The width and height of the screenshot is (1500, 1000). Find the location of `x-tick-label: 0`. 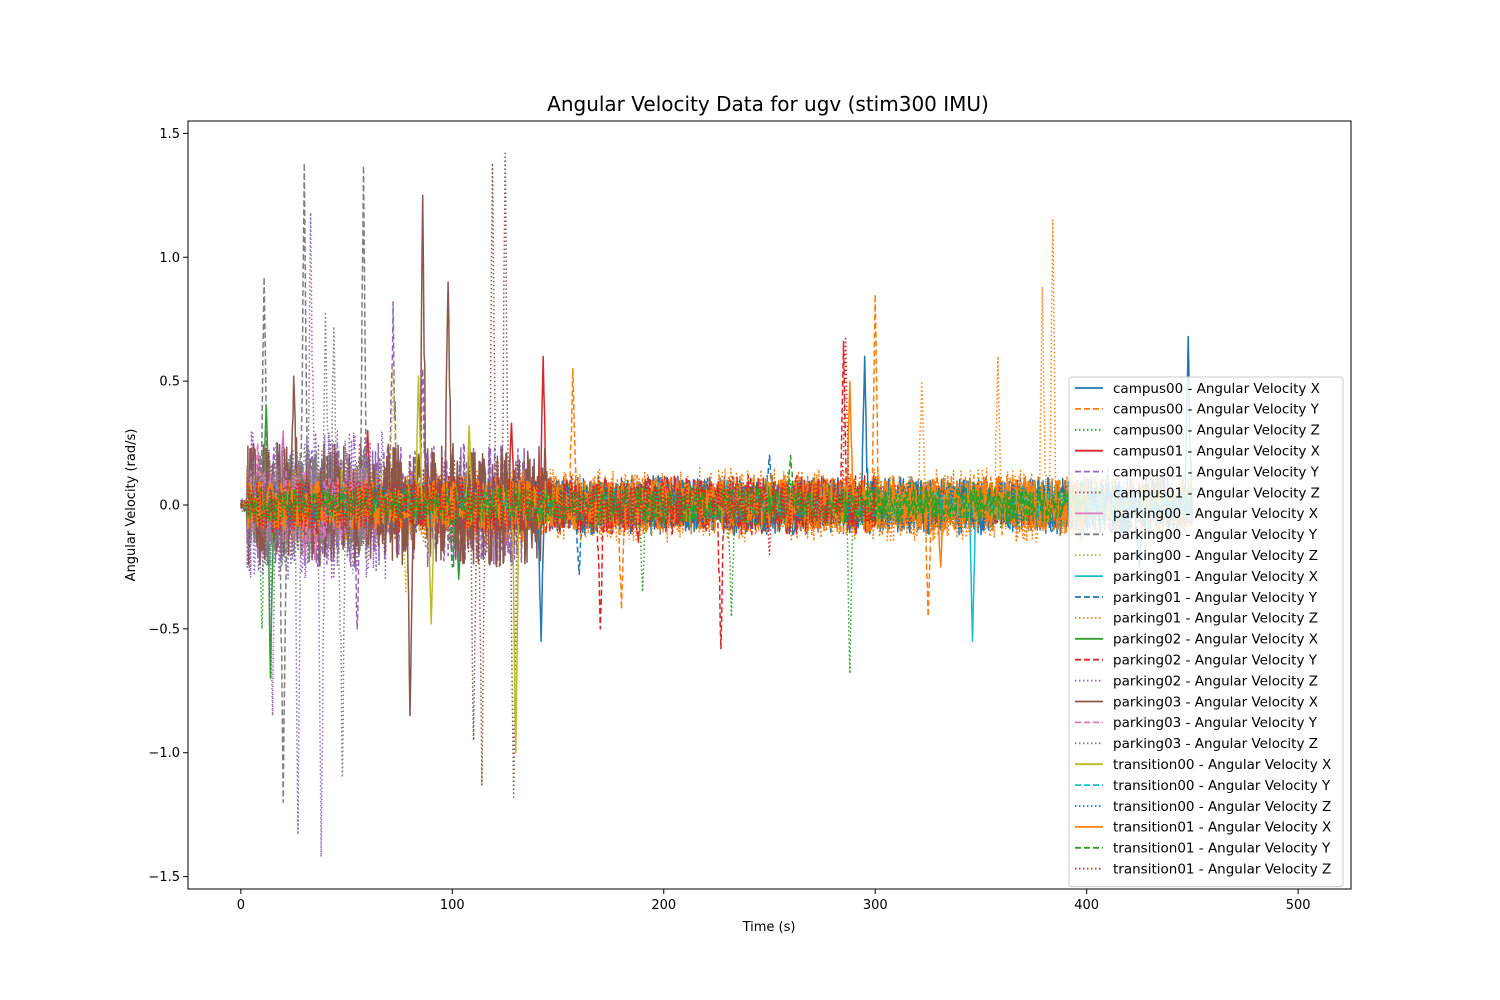

x-tick-label: 0 is located at coordinates (241, 905).